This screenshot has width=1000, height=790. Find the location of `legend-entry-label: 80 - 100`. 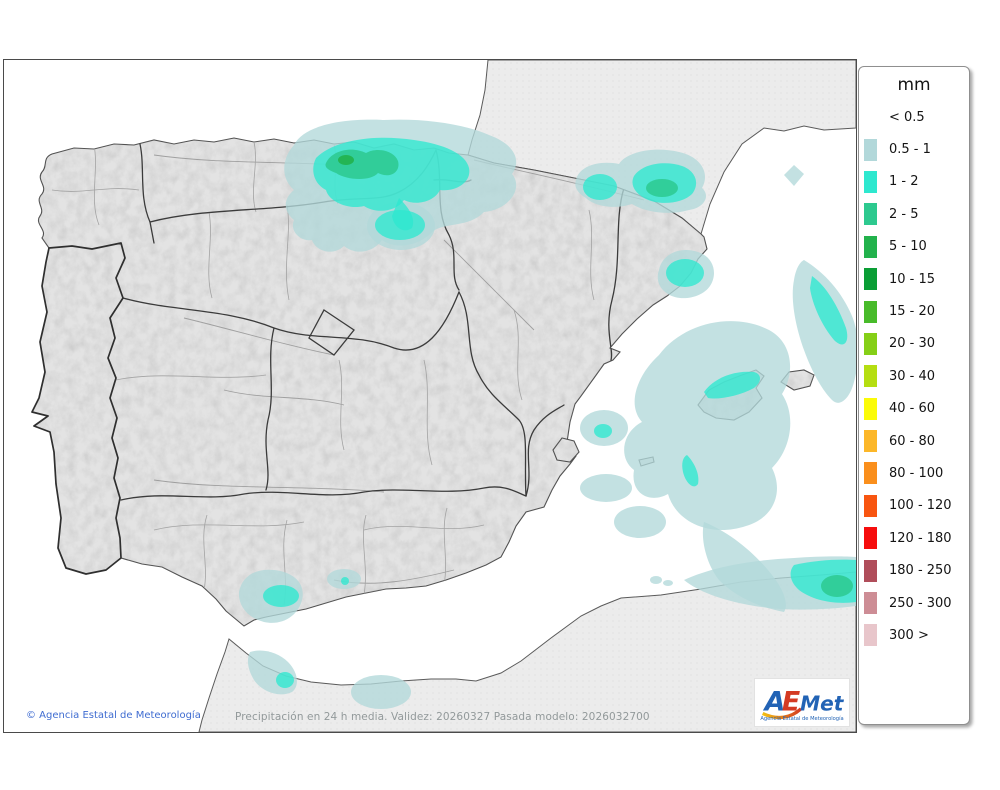

legend-entry-label: 80 - 100 is located at coordinates (916, 473).